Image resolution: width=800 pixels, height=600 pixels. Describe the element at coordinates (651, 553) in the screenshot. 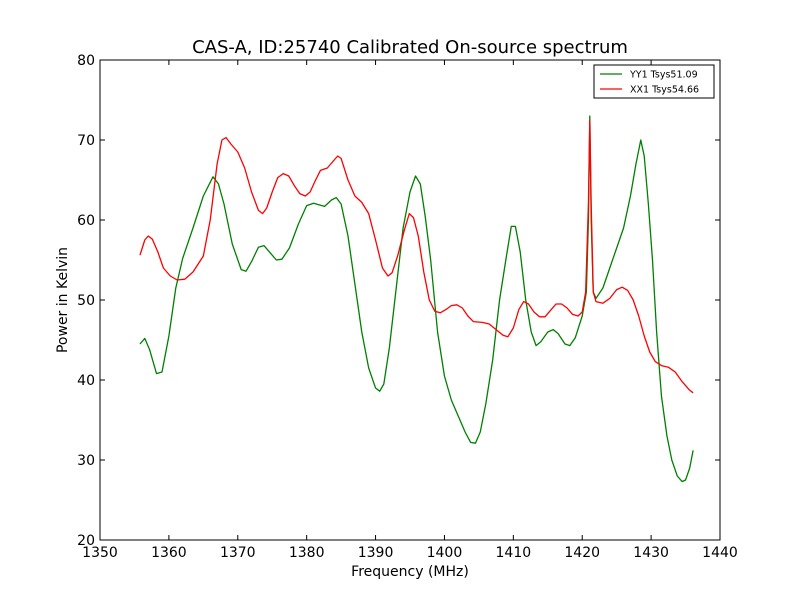

I see `x-tick-label: 1430` at that location.